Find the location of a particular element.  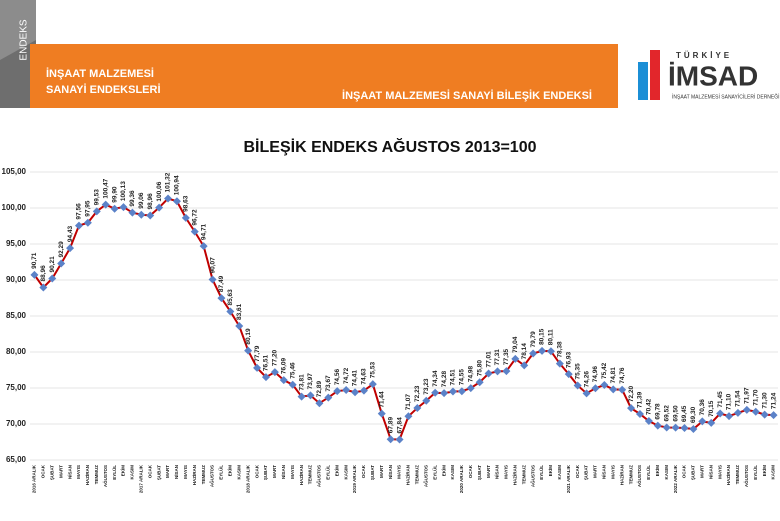

data-label: 74,51 is located at coordinates (453, 377).